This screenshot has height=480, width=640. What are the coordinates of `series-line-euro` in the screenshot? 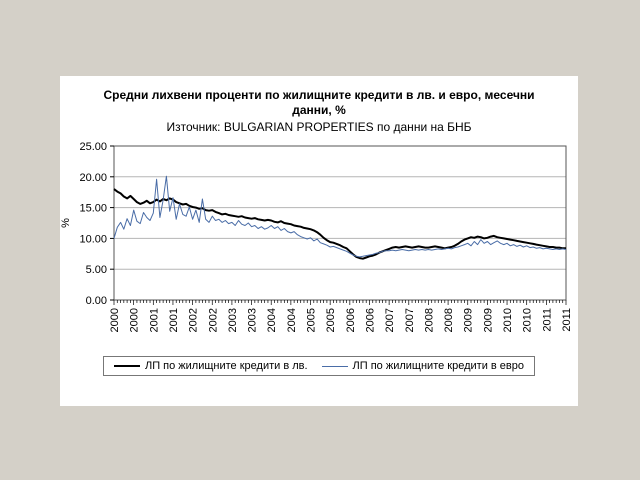 It's located at (340, 216).